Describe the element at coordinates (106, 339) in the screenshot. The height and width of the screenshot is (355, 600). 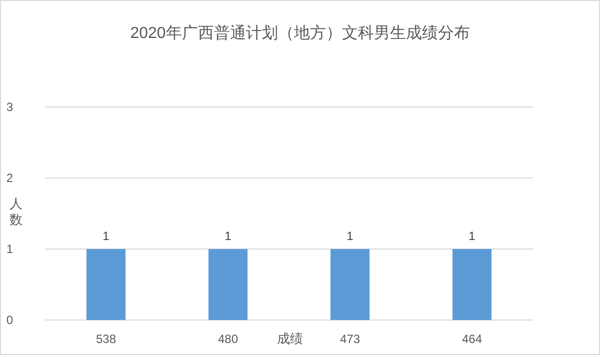
I see `x-tick-label: 538` at that location.